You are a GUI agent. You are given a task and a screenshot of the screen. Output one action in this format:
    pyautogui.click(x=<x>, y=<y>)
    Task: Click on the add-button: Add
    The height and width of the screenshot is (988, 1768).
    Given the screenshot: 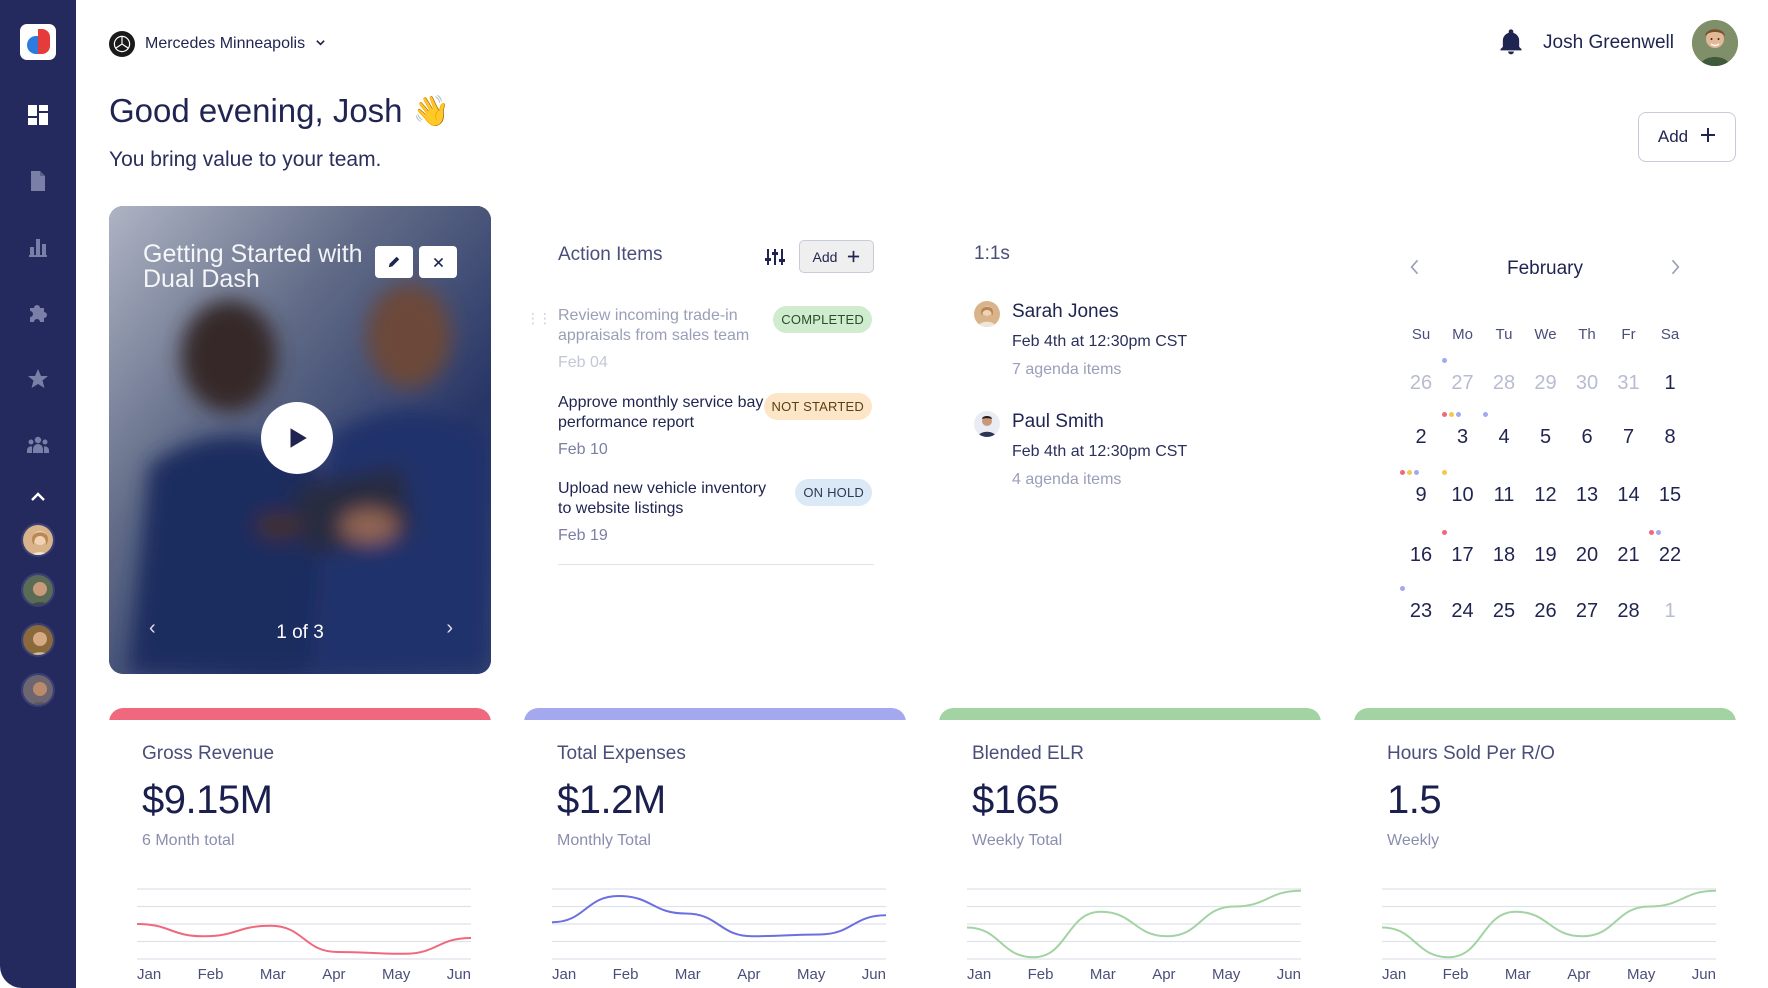 What is the action you would take?
    pyautogui.click(x=1687, y=137)
    